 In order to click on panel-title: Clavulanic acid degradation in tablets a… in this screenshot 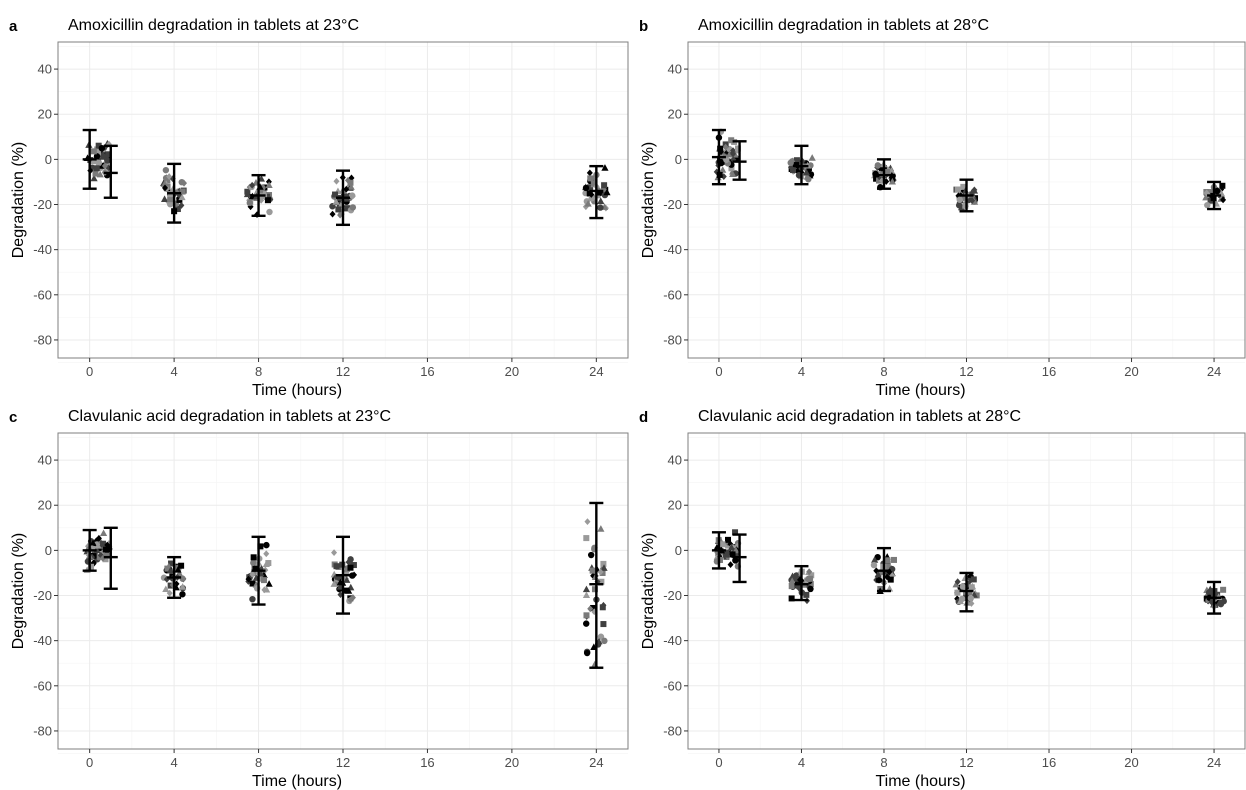, I will do `click(229, 416)`.